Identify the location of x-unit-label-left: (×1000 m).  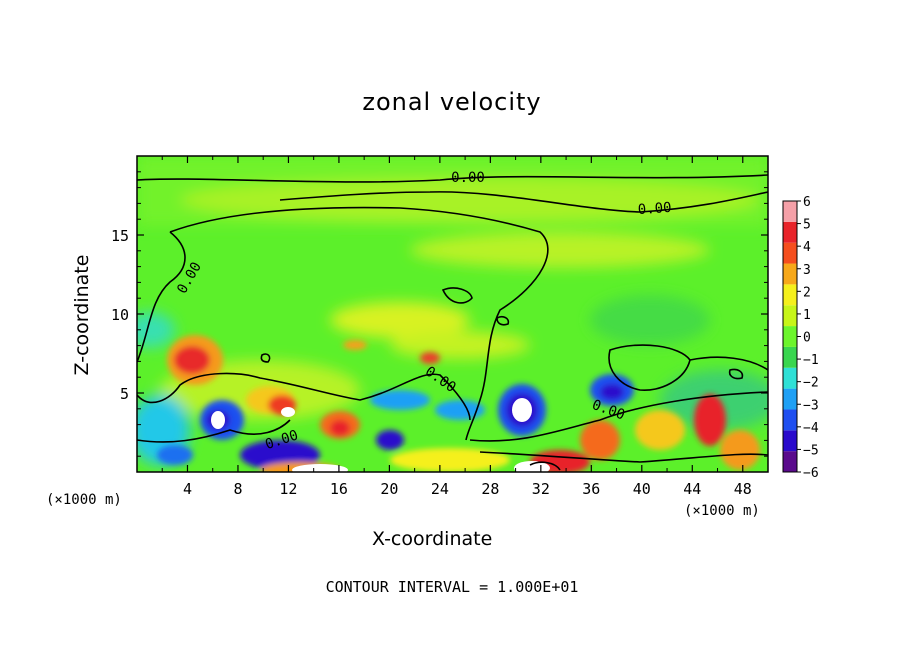
(84, 500).